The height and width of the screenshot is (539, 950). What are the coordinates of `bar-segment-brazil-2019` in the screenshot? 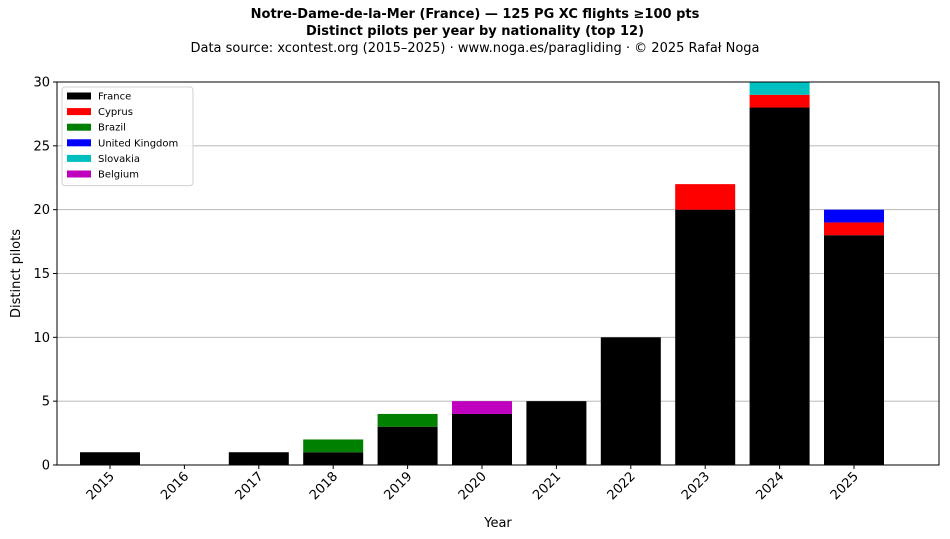 It's located at (407, 420).